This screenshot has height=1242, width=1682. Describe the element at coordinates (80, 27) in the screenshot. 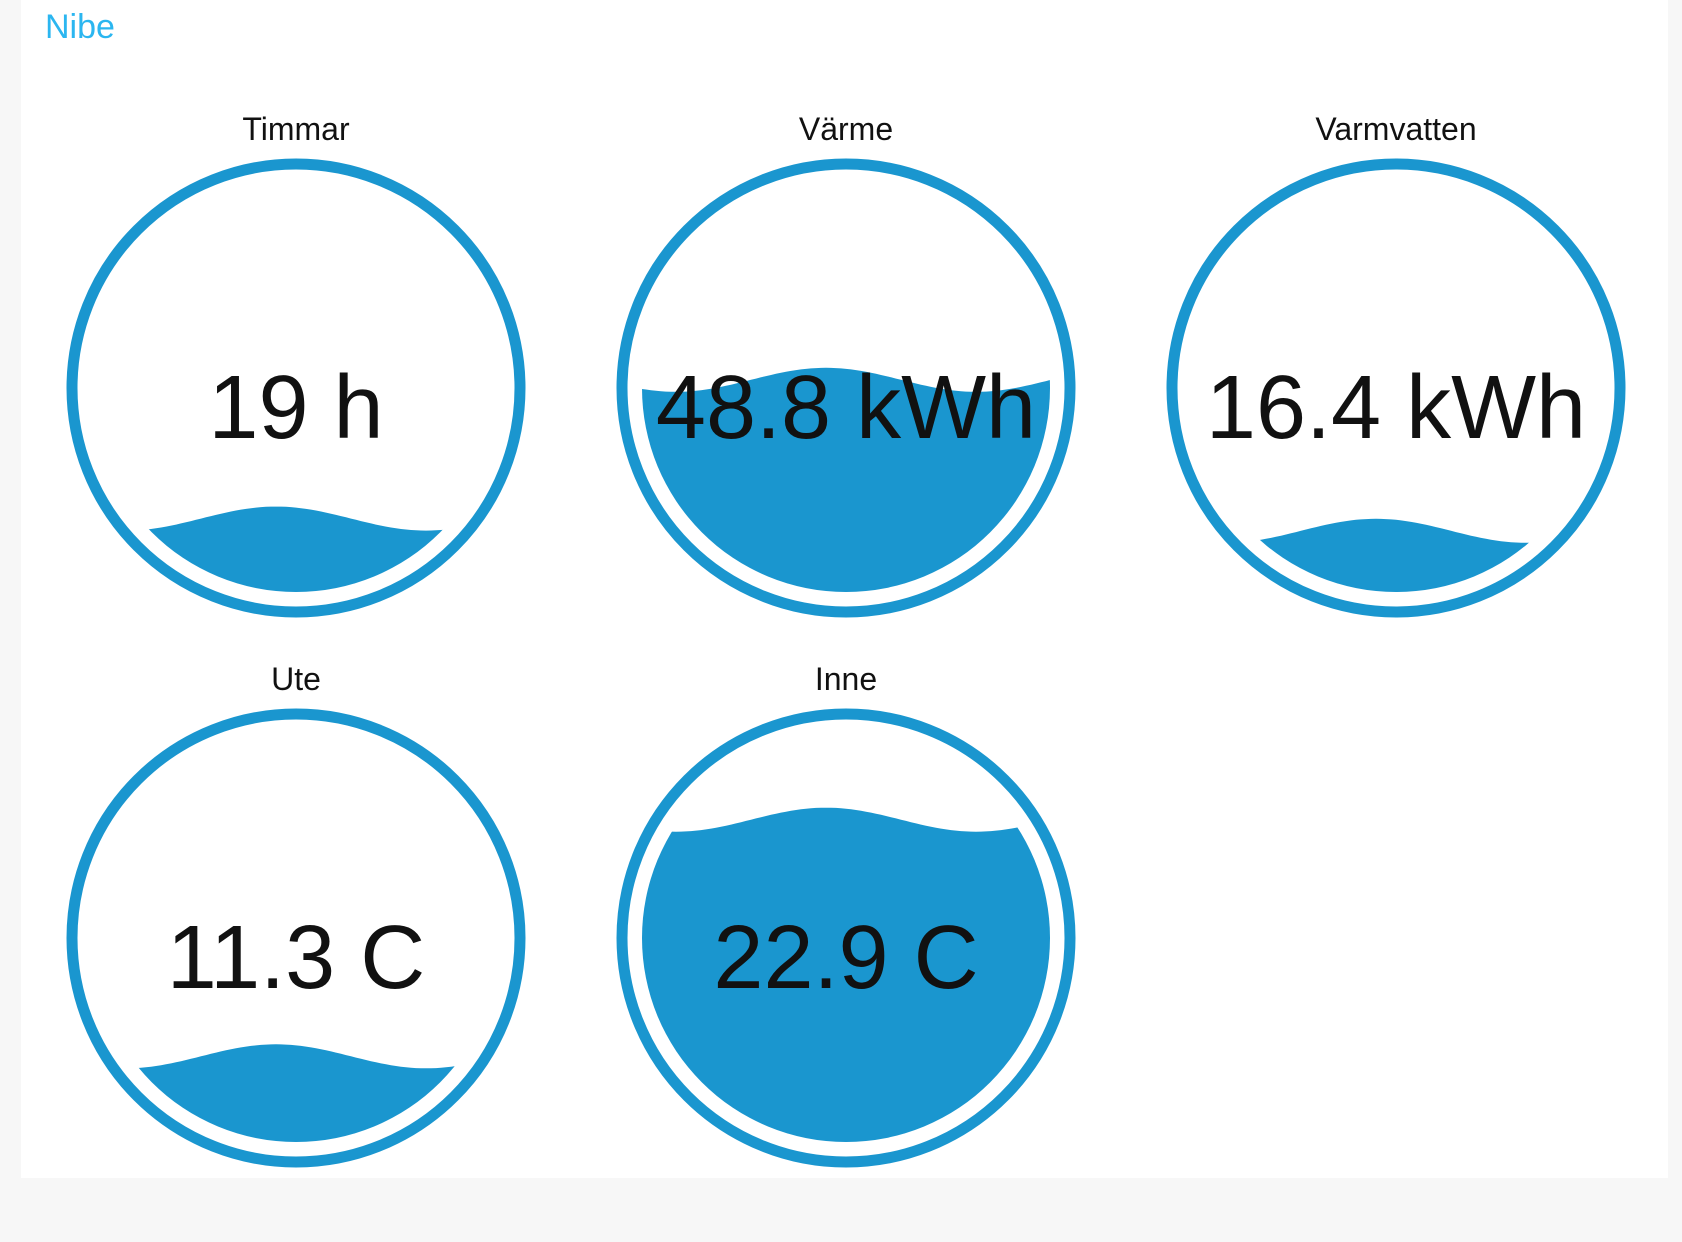

I see `panel-title-link: Nibe` at that location.